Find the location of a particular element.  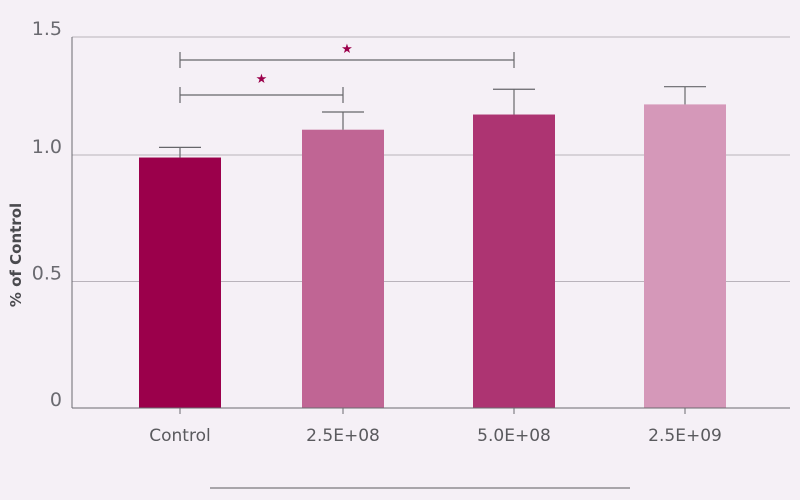

y-tick-label: 1.5 is located at coordinates (47, 29).